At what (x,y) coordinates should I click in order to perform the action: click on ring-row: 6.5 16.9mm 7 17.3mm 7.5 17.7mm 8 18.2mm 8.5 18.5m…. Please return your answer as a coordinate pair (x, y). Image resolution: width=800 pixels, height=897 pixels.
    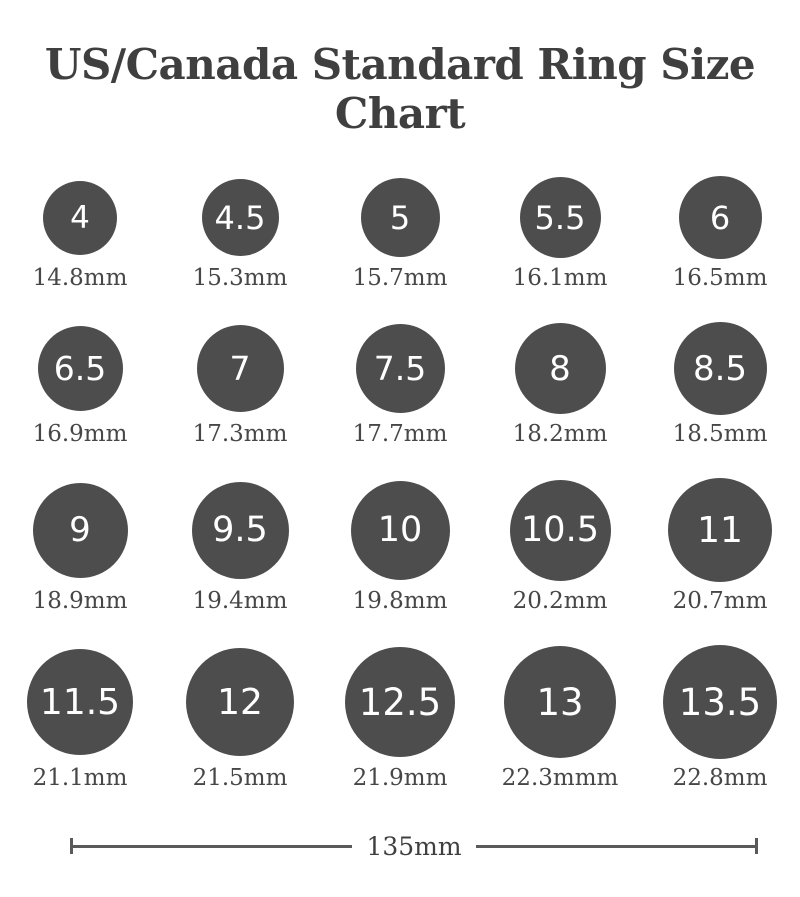
    Looking at the image, I should click on (400, 384).